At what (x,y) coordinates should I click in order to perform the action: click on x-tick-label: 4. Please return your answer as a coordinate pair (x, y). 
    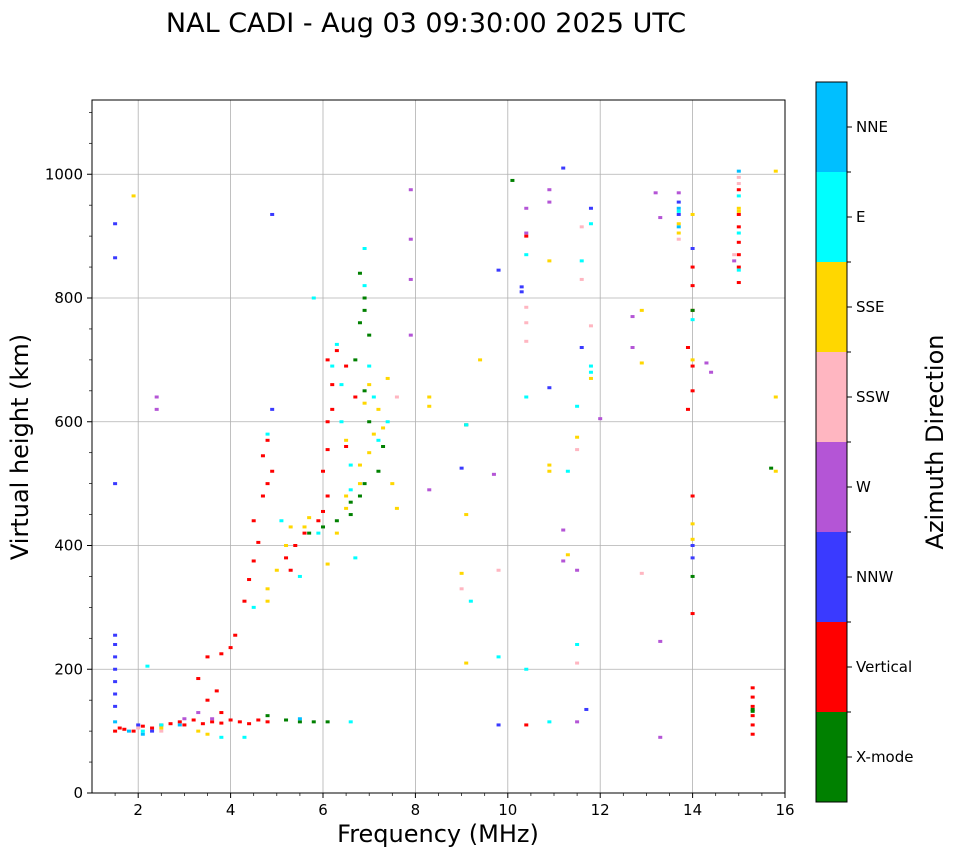
    Looking at the image, I should click on (231, 810).